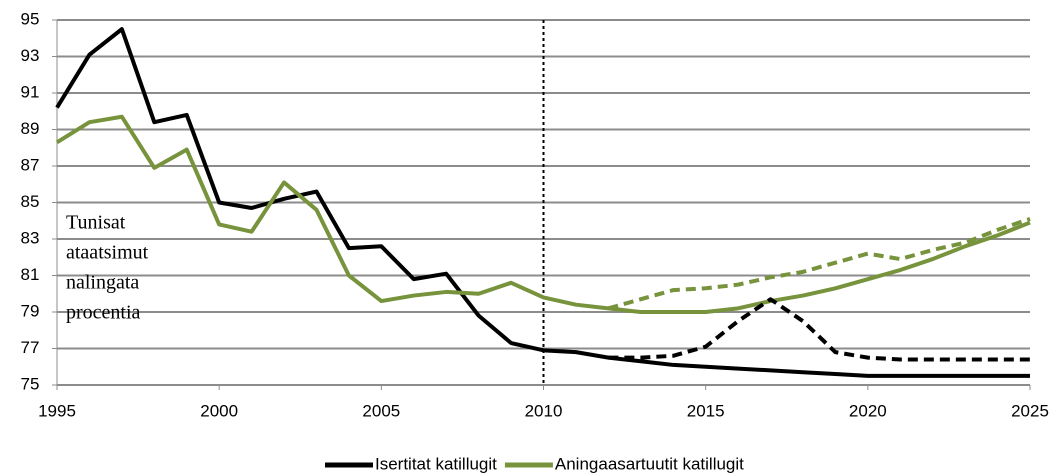 This screenshot has height=476, width=1053. Describe the element at coordinates (30, 201) in the screenshot. I see `y-tick-label: 85` at that location.